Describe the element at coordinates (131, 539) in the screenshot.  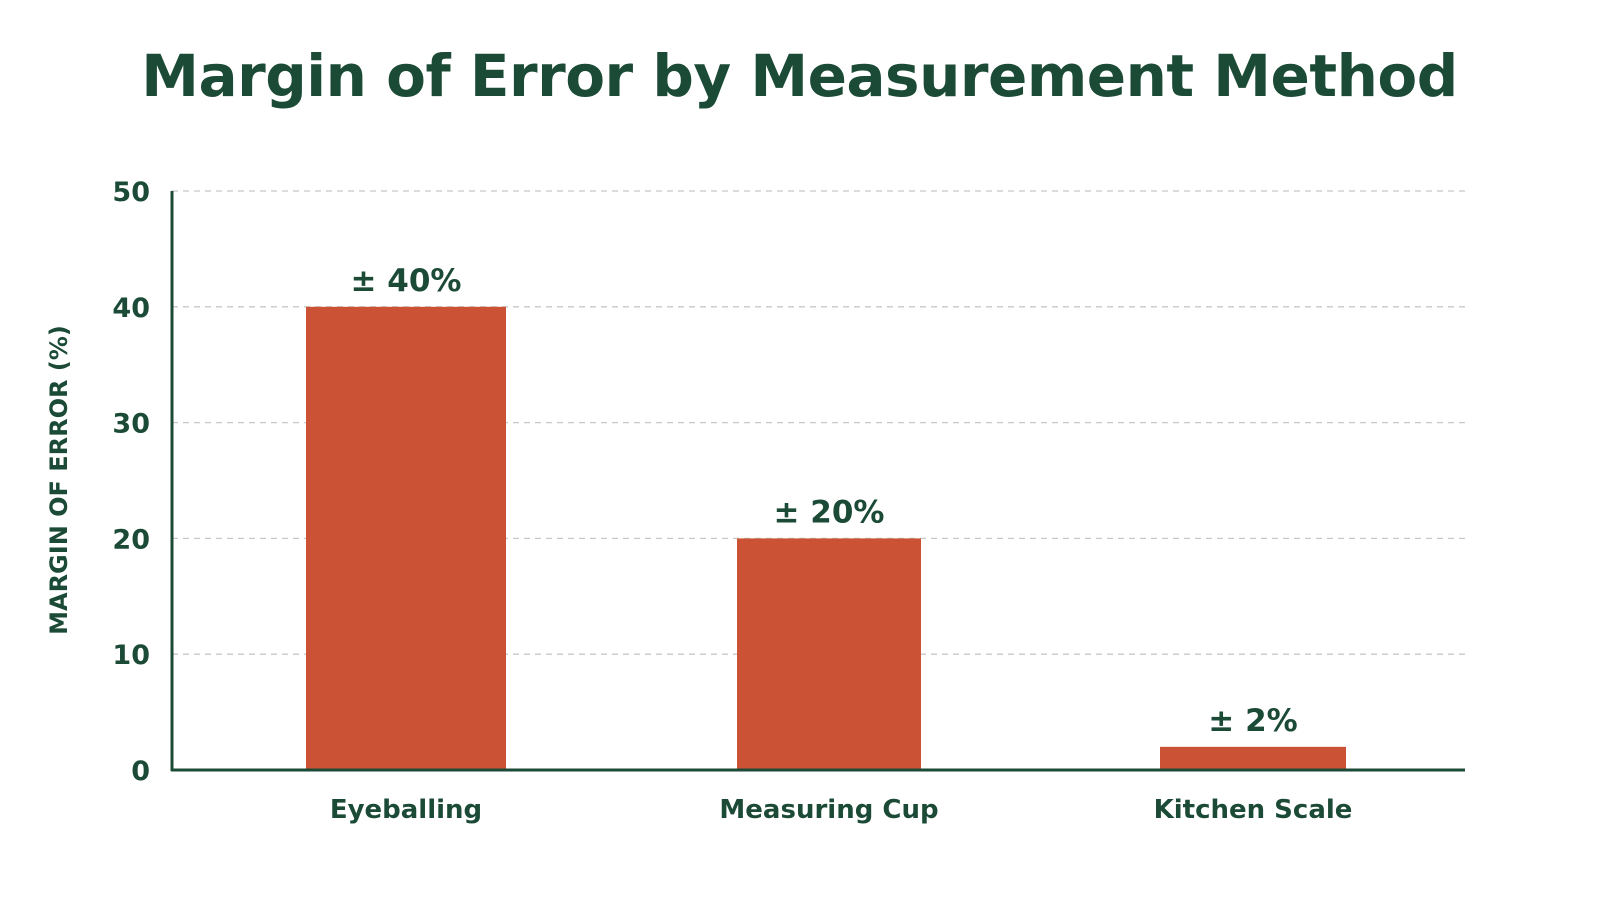
I see `y-tick-label: 20` at that location.